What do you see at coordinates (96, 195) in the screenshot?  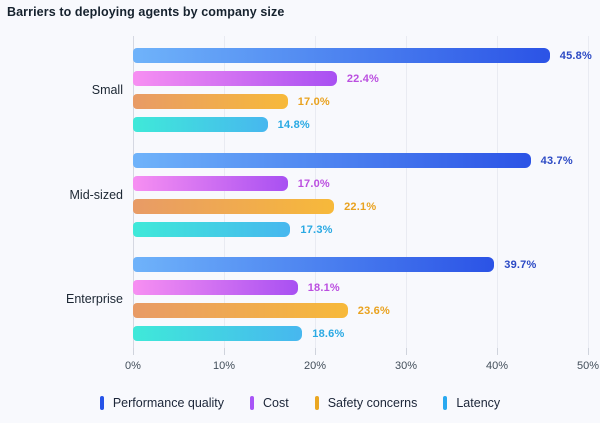 I see `category-label: Mid-sized` at bounding box center [96, 195].